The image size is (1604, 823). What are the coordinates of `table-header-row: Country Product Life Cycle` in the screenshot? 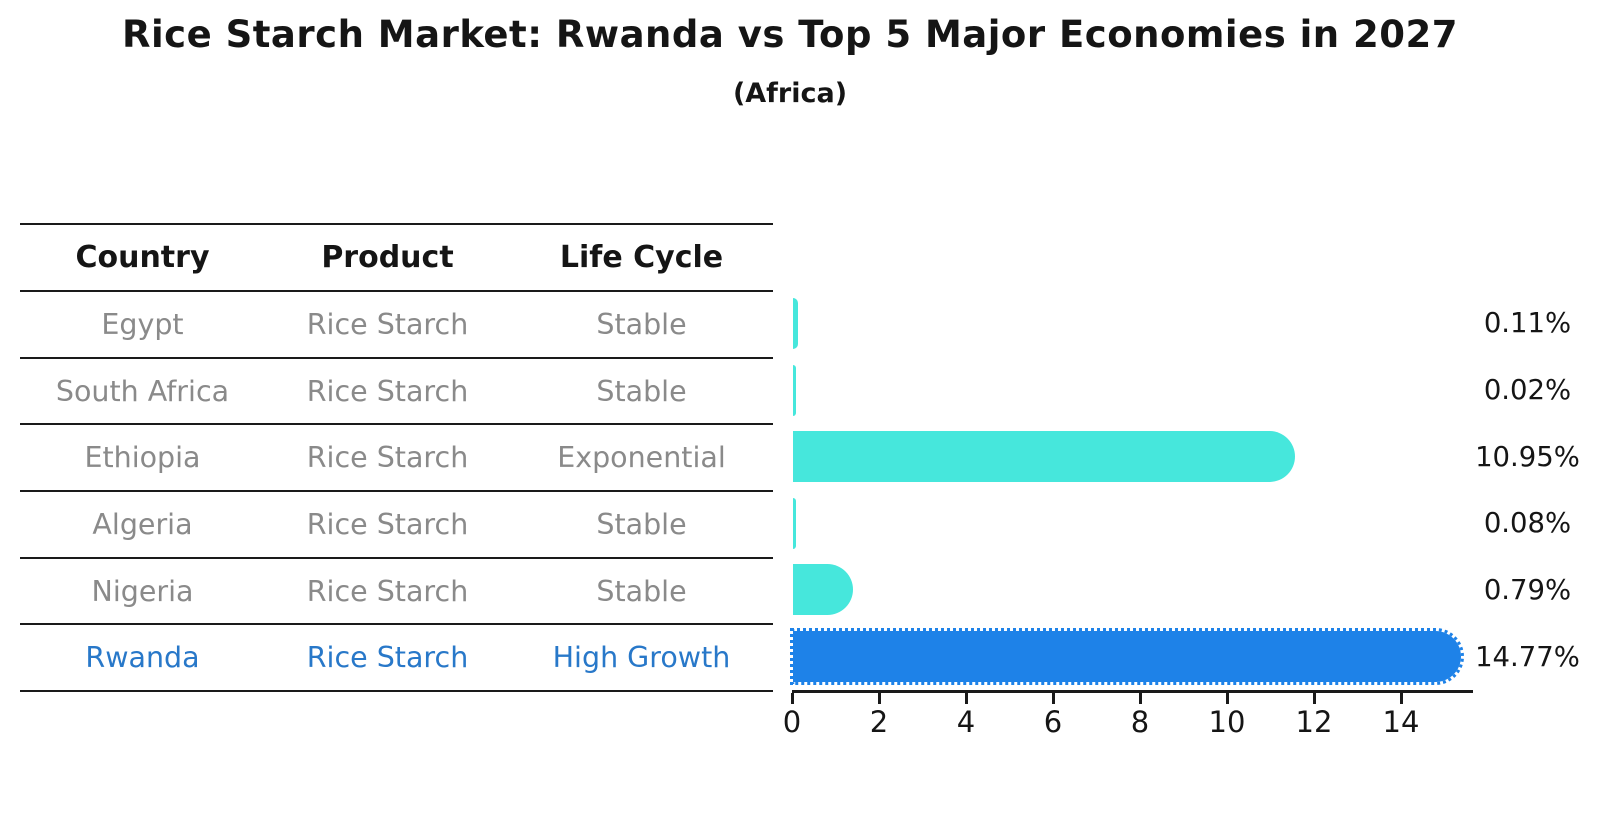 It's located at (396, 258).